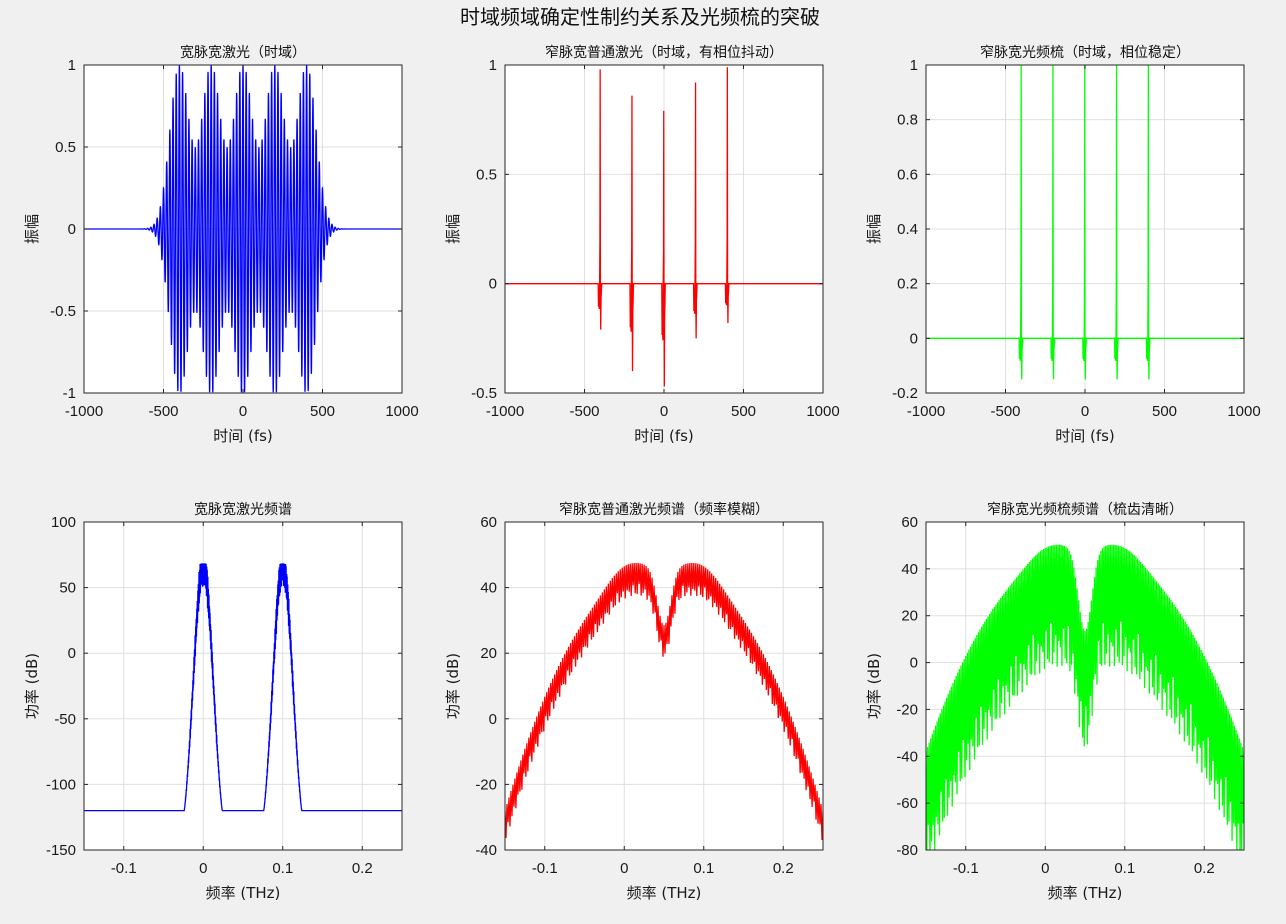  I want to click on y-tick-label: 50, so click(67, 588).